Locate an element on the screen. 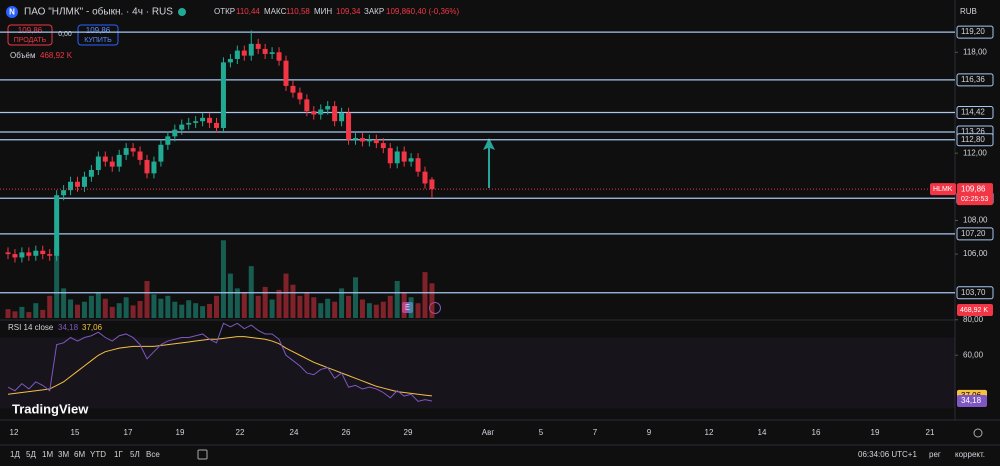 This screenshot has height=466, width=1000. symbol-tag: HLMK is located at coordinates (943, 189).